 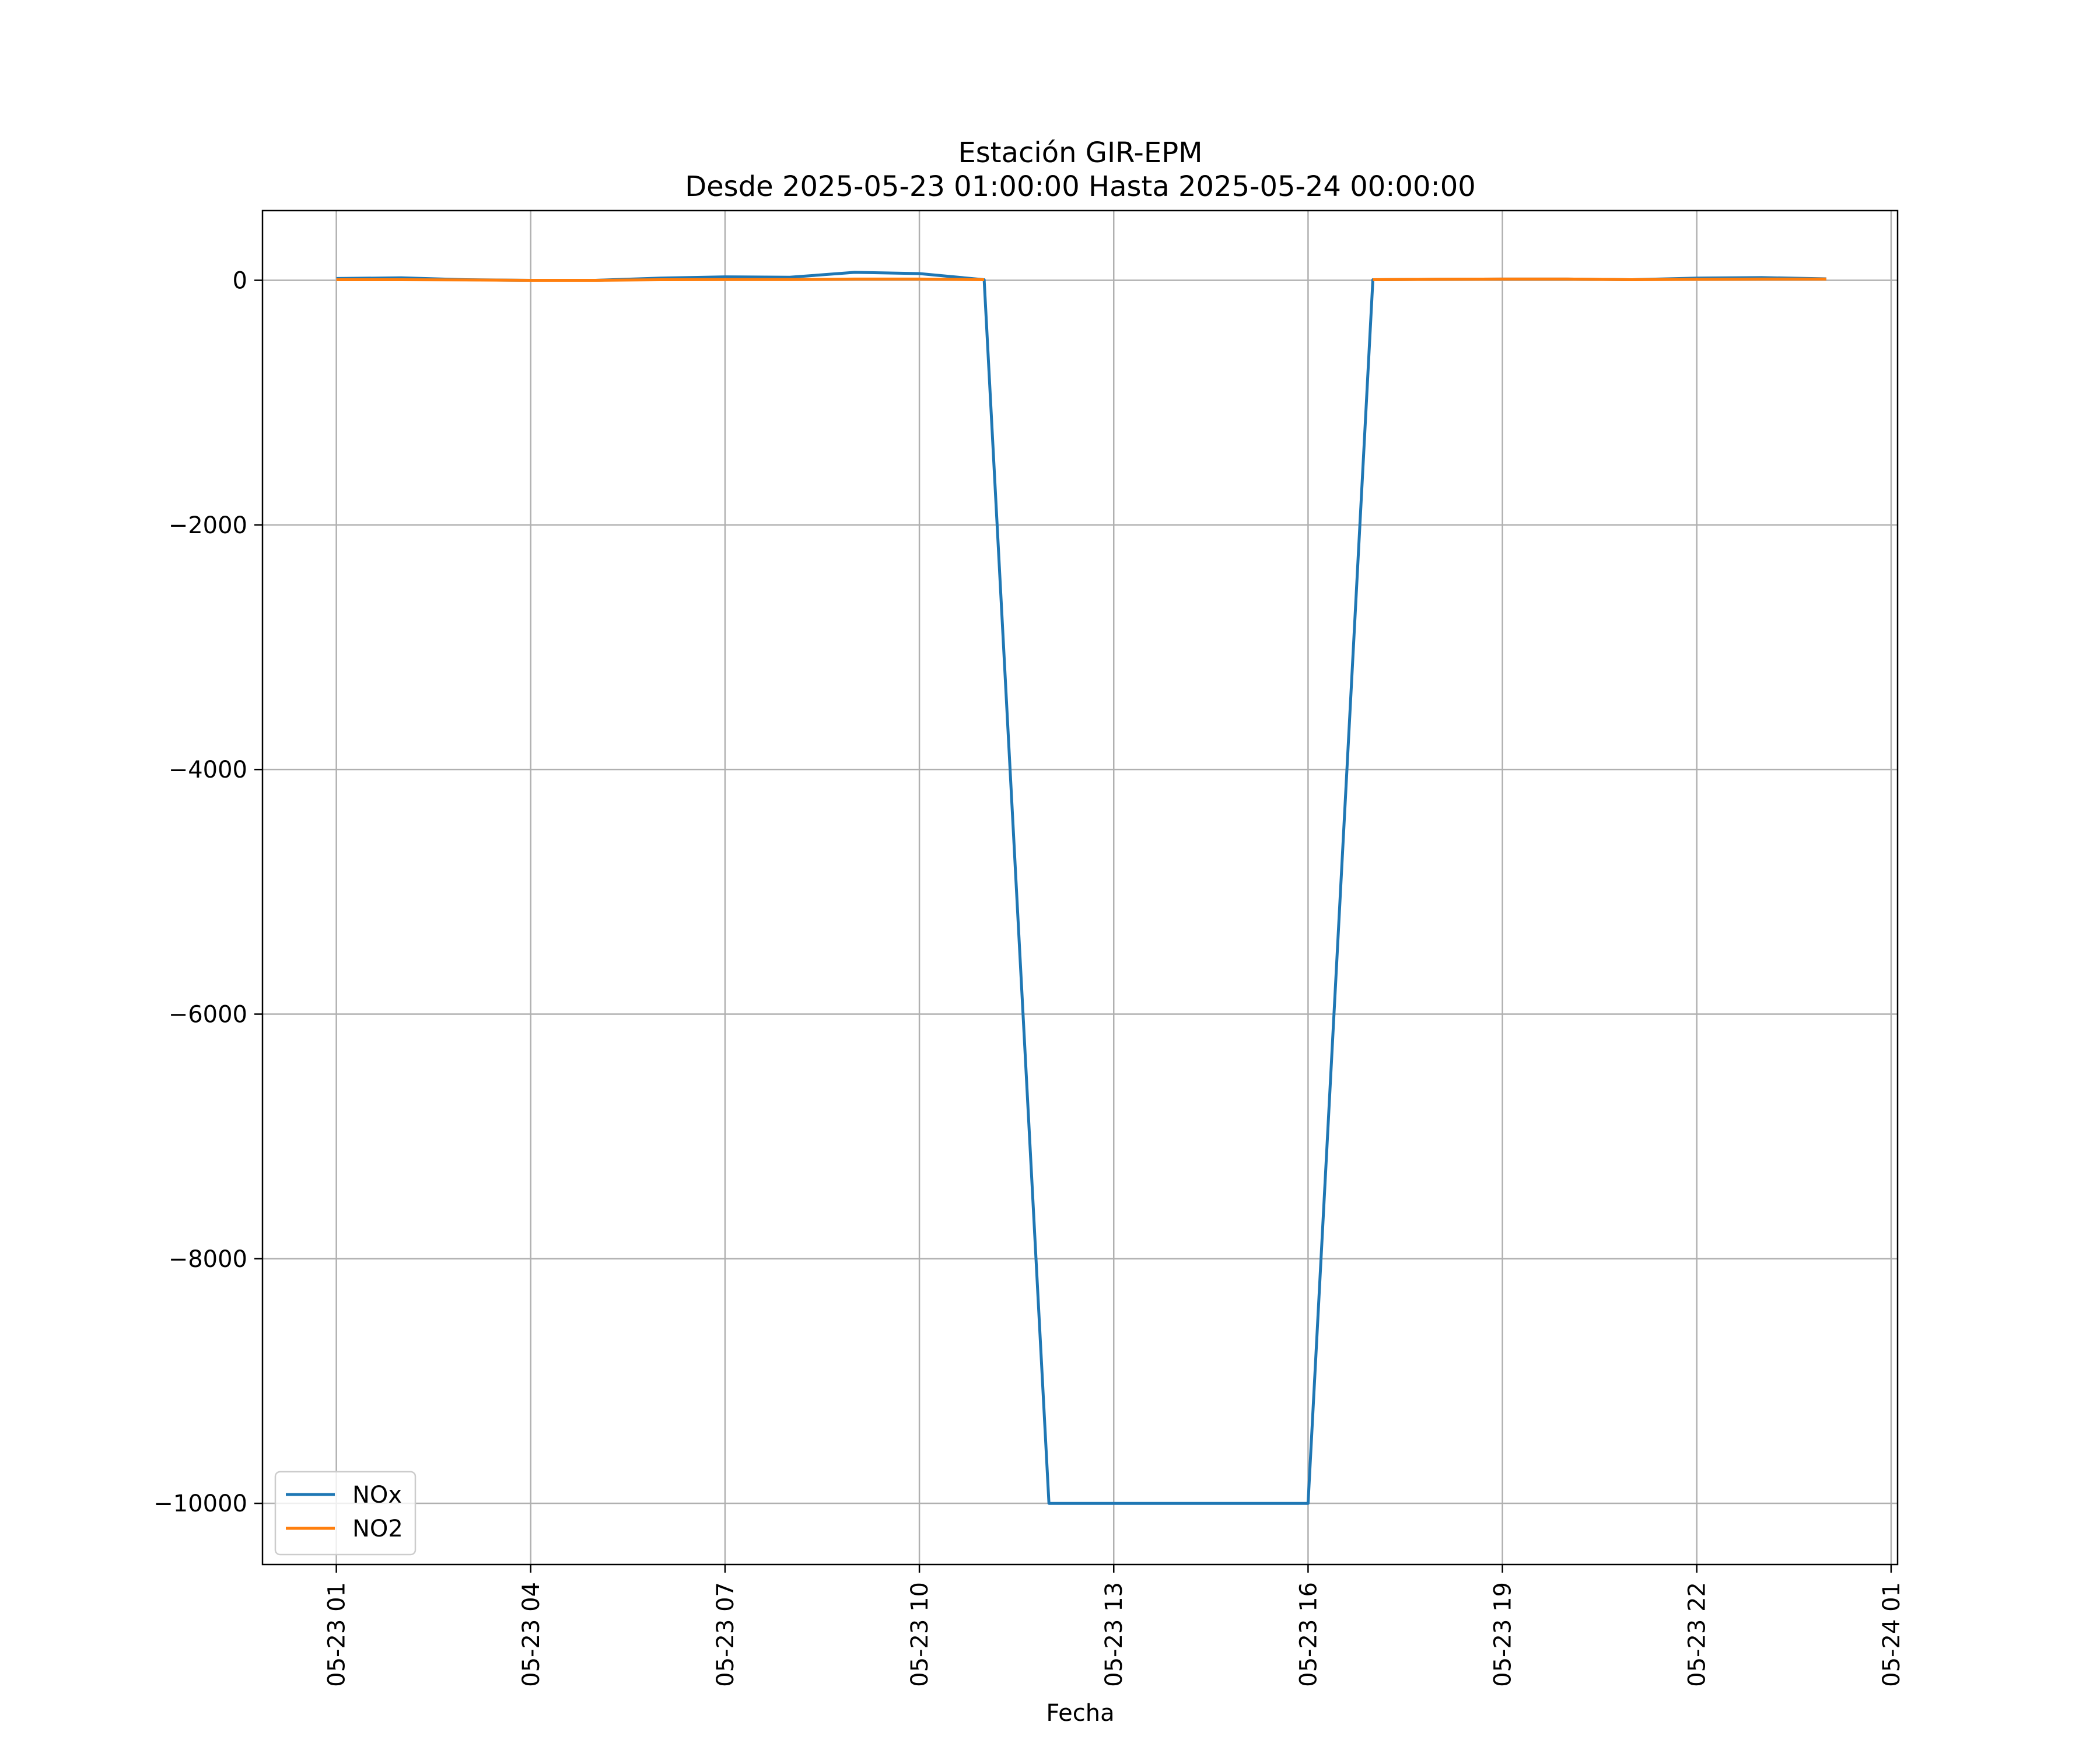 What do you see at coordinates (200, 1503) in the screenshot?
I see `y-tick-label: −10000` at bounding box center [200, 1503].